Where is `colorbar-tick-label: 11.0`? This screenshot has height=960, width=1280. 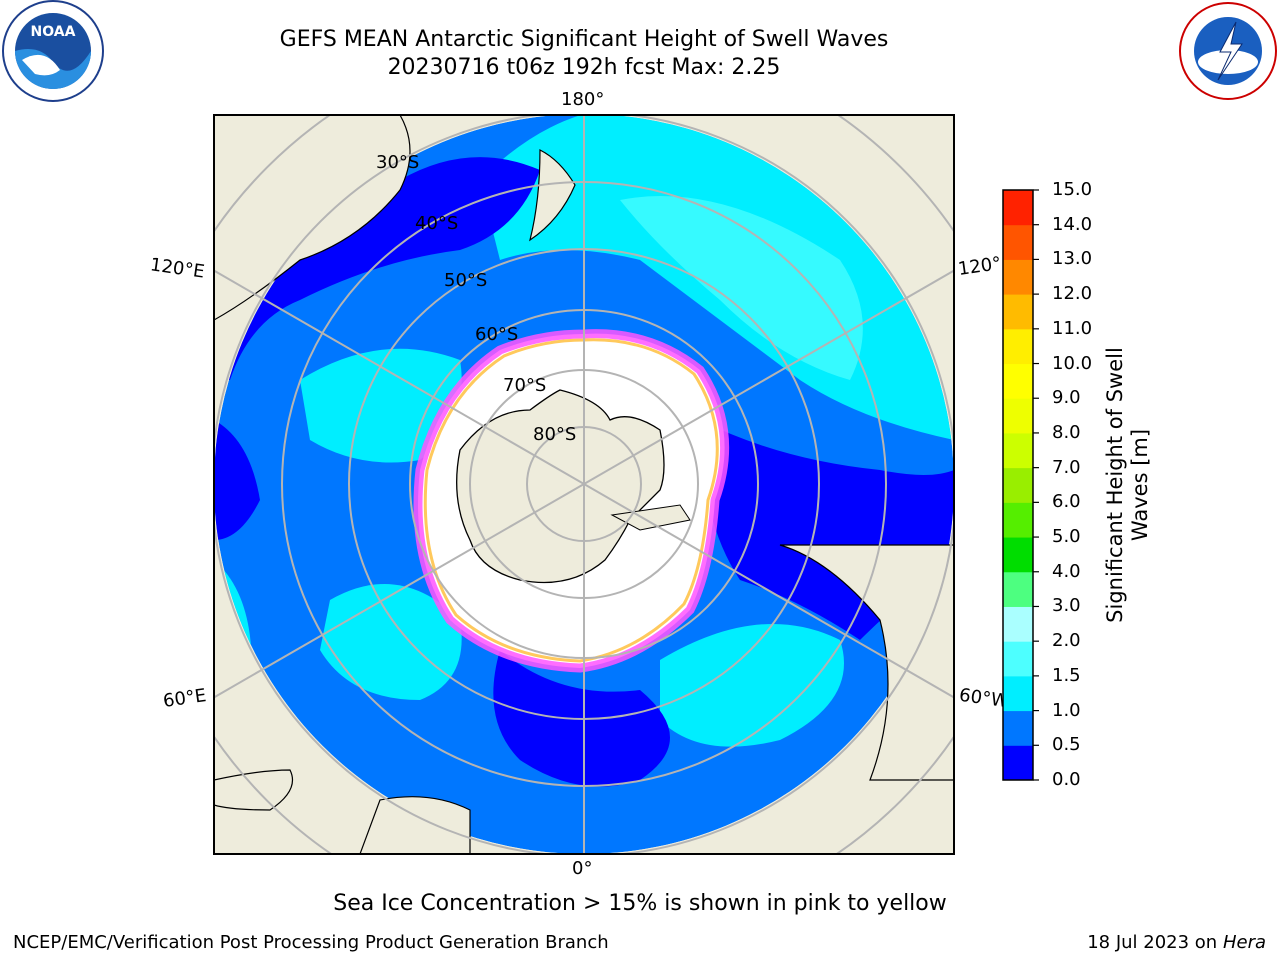
colorbar-tick-label: 11.0 is located at coordinates (1072, 328).